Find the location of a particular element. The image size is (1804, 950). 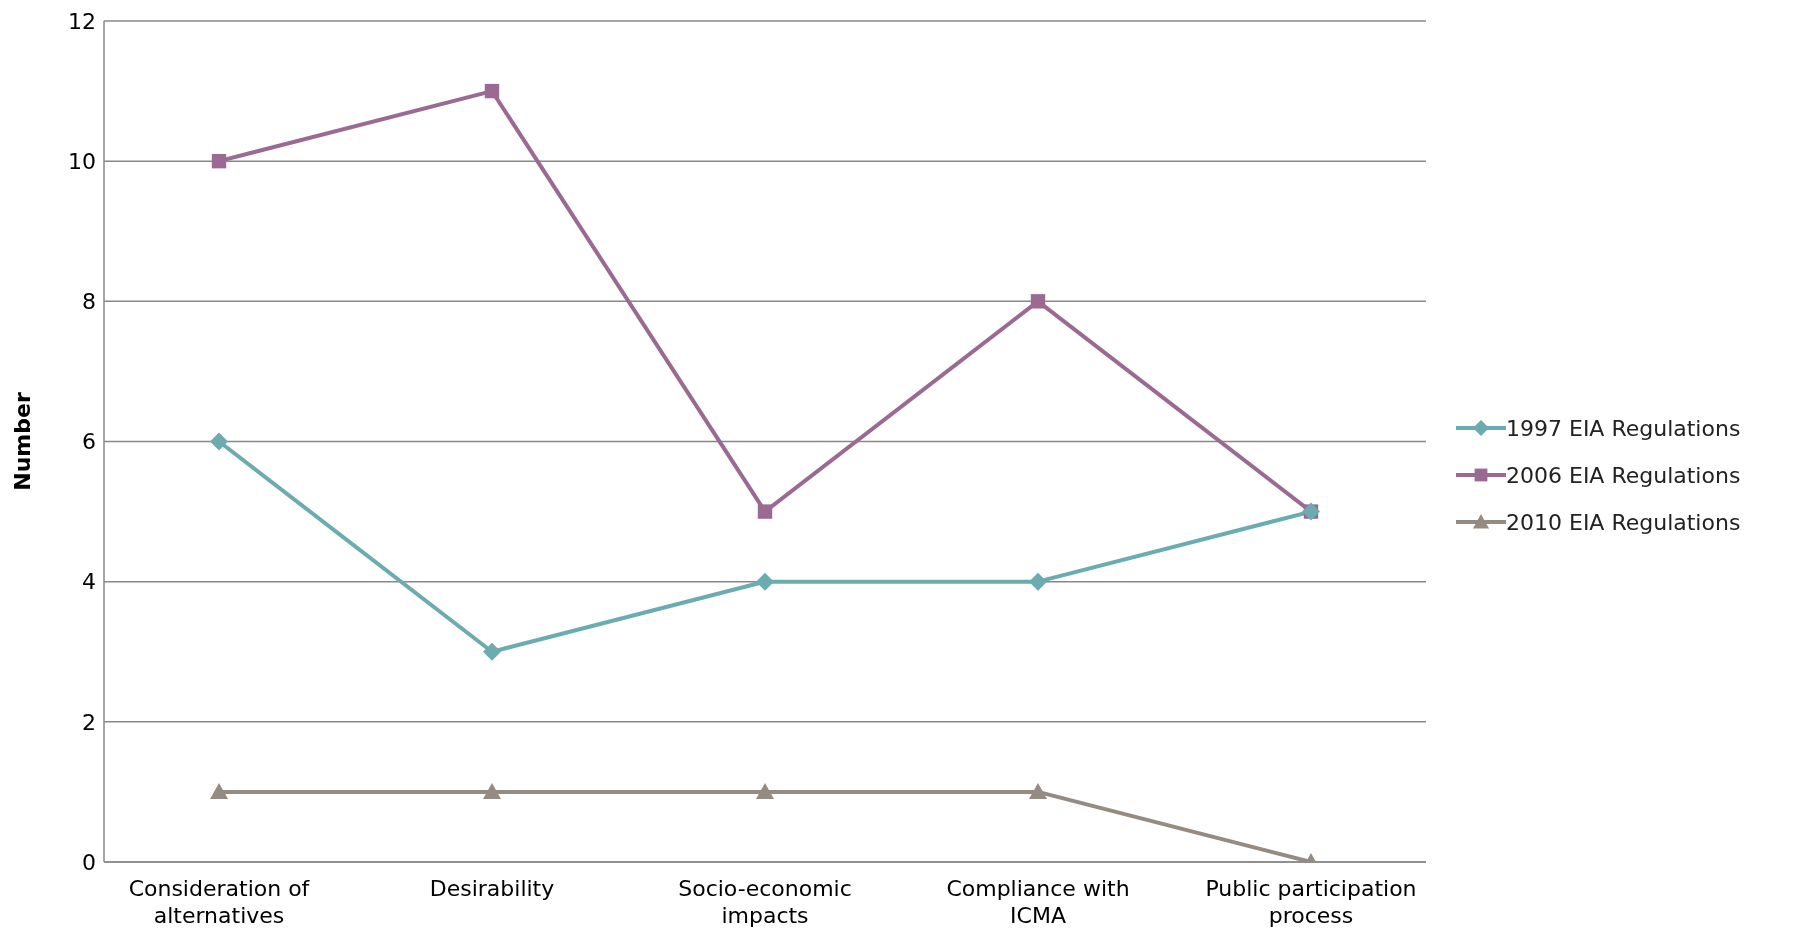

legend-label: 2006 EIA Regulations is located at coordinates (1623, 475).